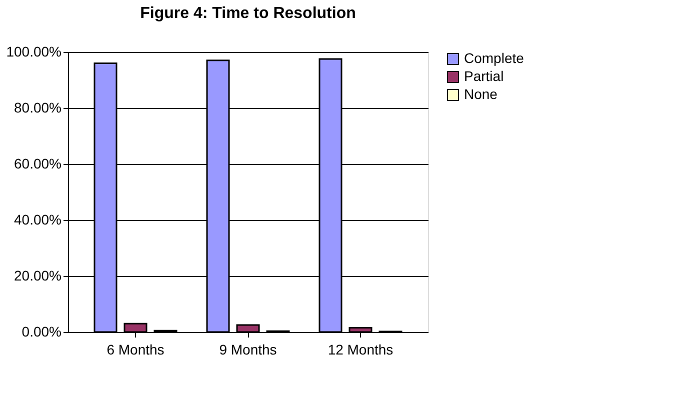 The height and width of the screenshot is (401, 695). I want to click on x-tick-label: 12 Months, so click(361, 350).